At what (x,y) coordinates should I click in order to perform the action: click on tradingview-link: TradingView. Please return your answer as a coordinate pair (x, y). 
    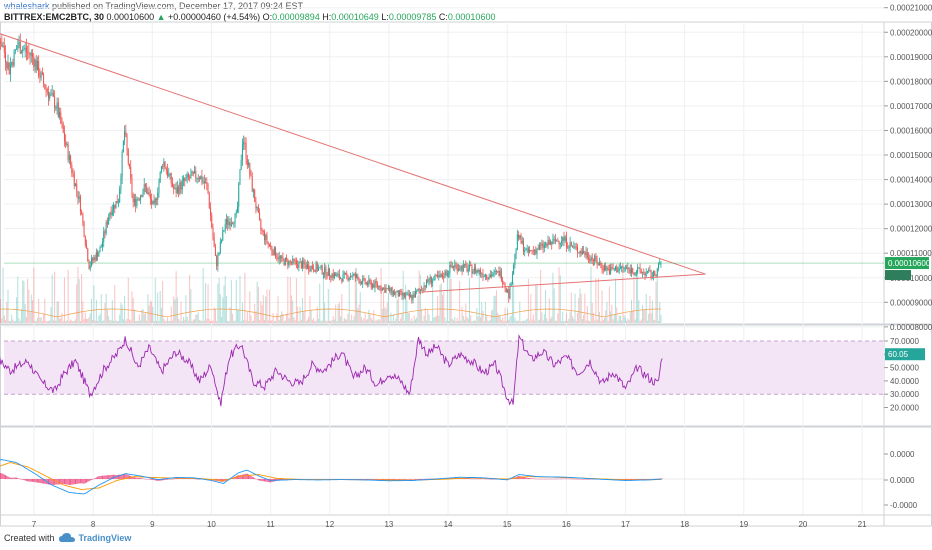
    Looking at the image, I should click on (105, 538).